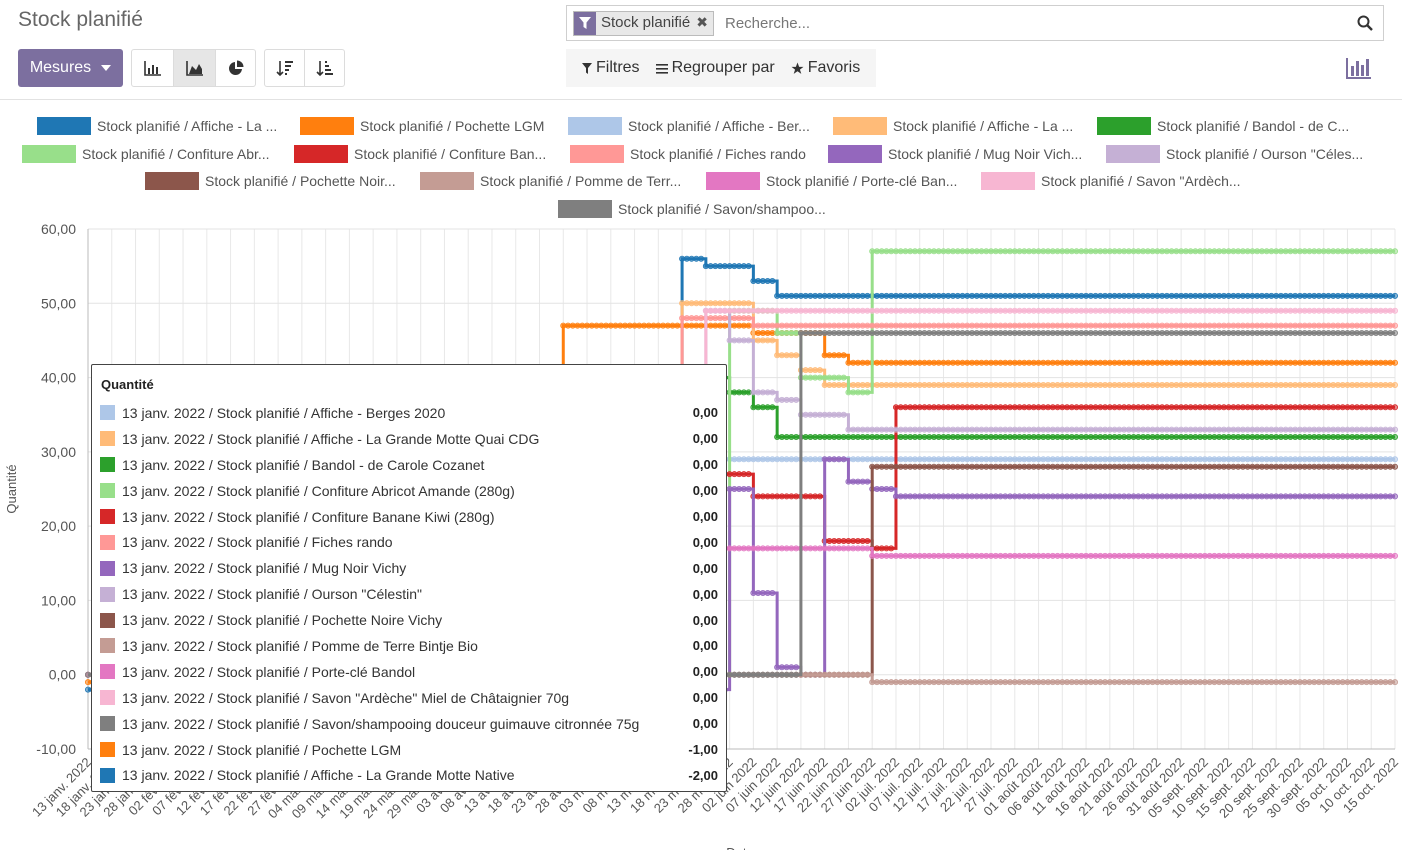 This screenshot has height=850, width=1402. I want to click on legend-swatch, so click(172, 181).